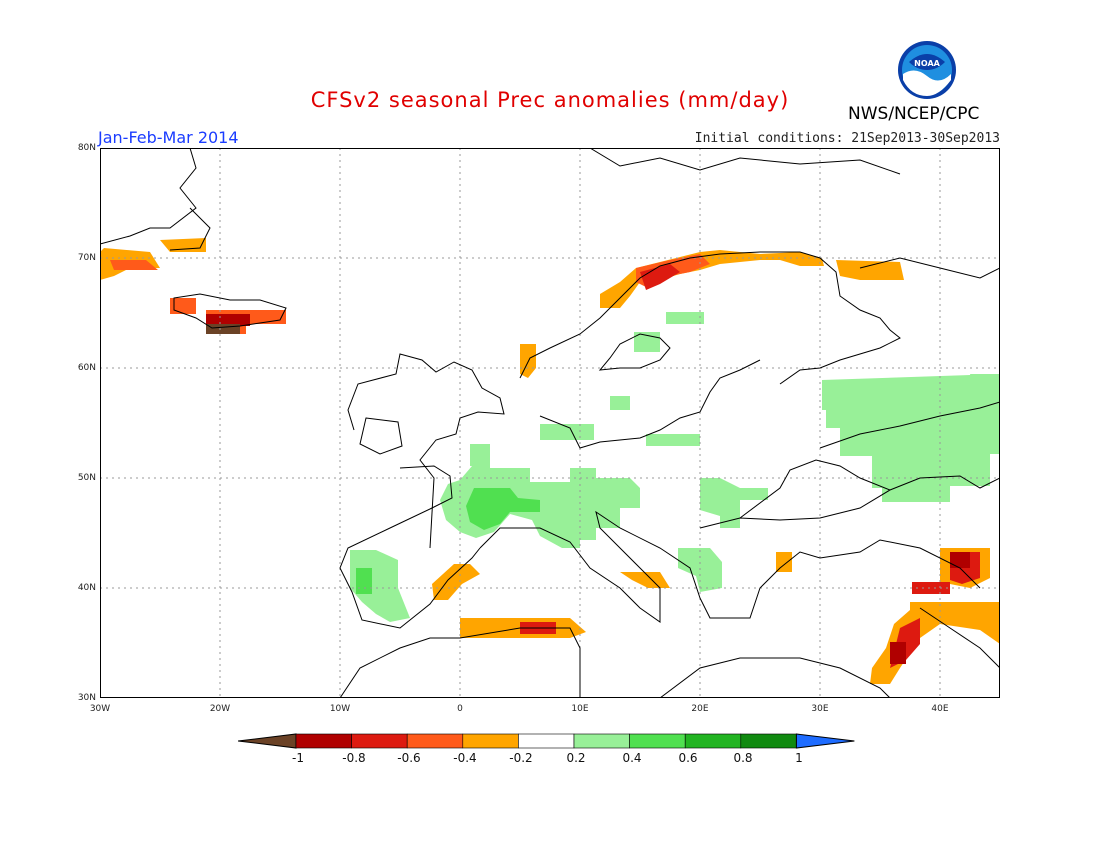 This screenshot has width=1100, height=850. What do you see at coordinates (521, 758) in the screenshot?
I see `legend-tick-label: -0.2` at bounding box center [521, 758].